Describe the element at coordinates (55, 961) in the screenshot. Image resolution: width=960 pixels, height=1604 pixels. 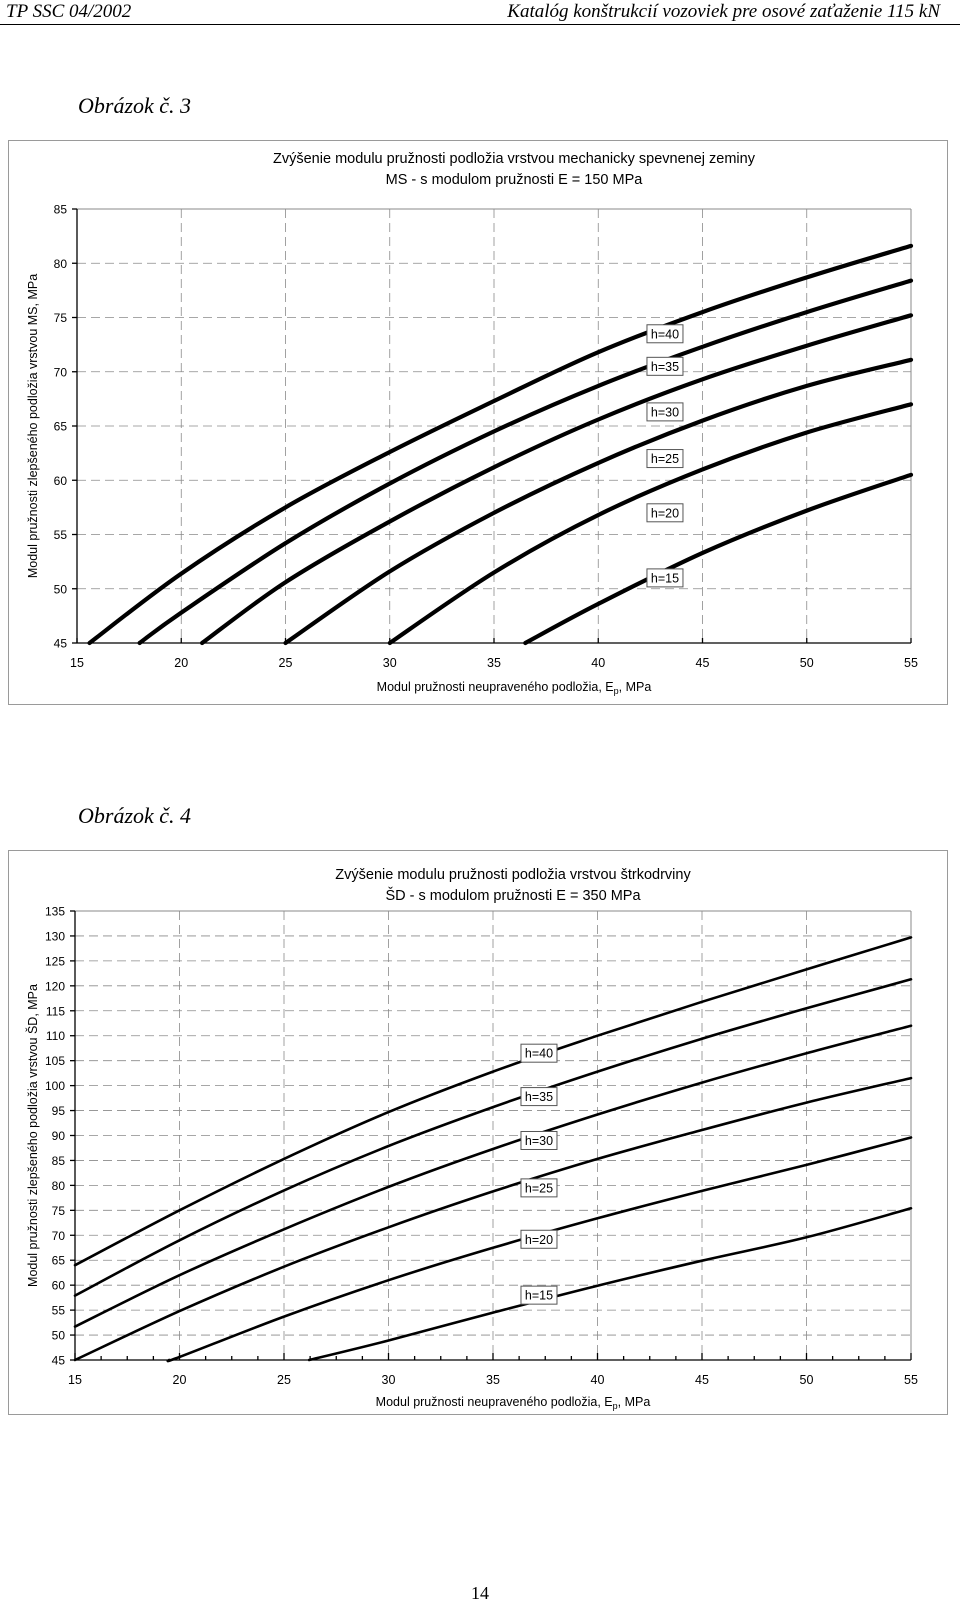
I see `y-tick-label: 125` at that location.